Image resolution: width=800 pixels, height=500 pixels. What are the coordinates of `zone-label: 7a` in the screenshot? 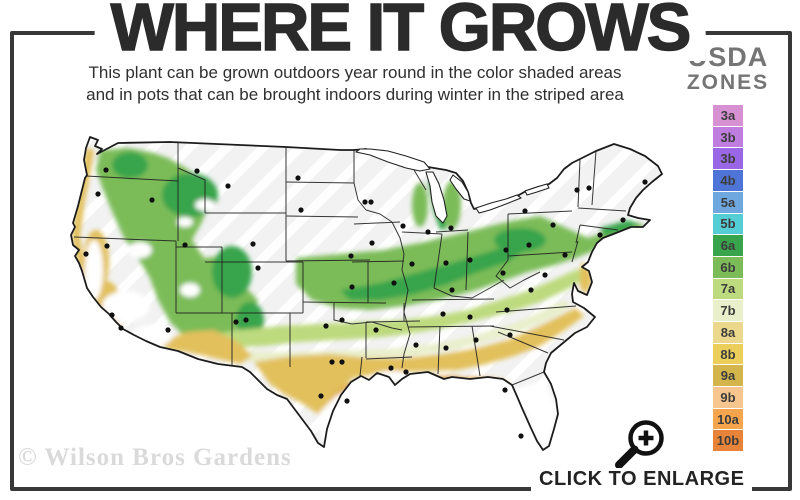 It's located at (728, 289).